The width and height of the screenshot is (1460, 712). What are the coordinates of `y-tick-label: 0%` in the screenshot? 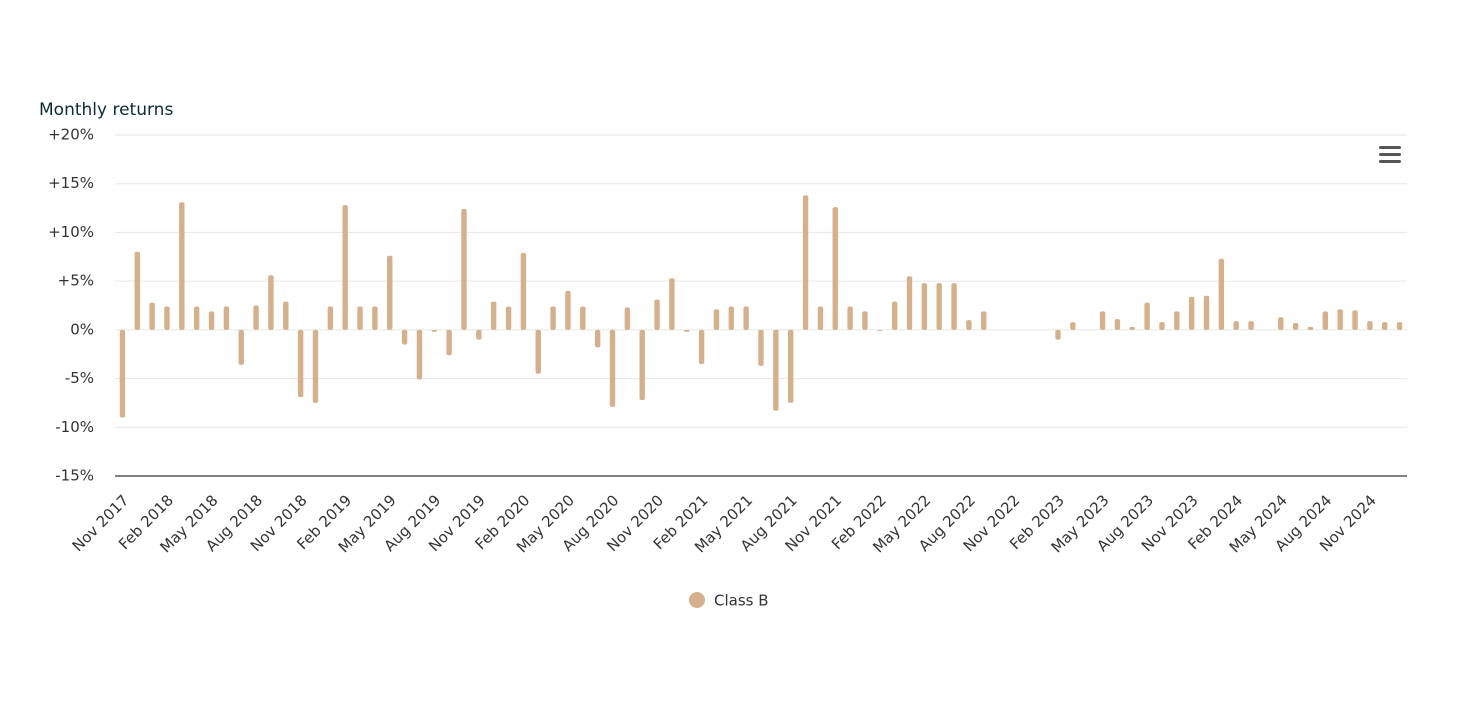 It's located at (82, 329).